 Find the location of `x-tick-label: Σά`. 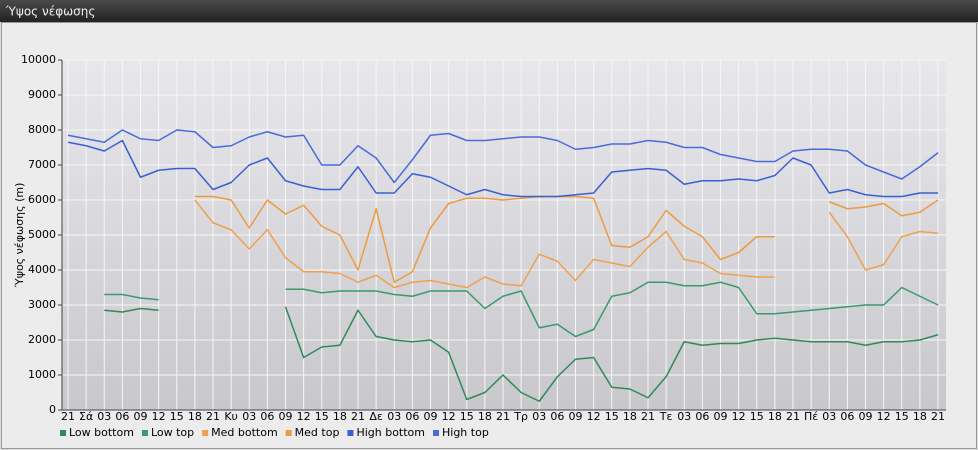

x-tick-label: Σά is located at coordinates (86, 416).